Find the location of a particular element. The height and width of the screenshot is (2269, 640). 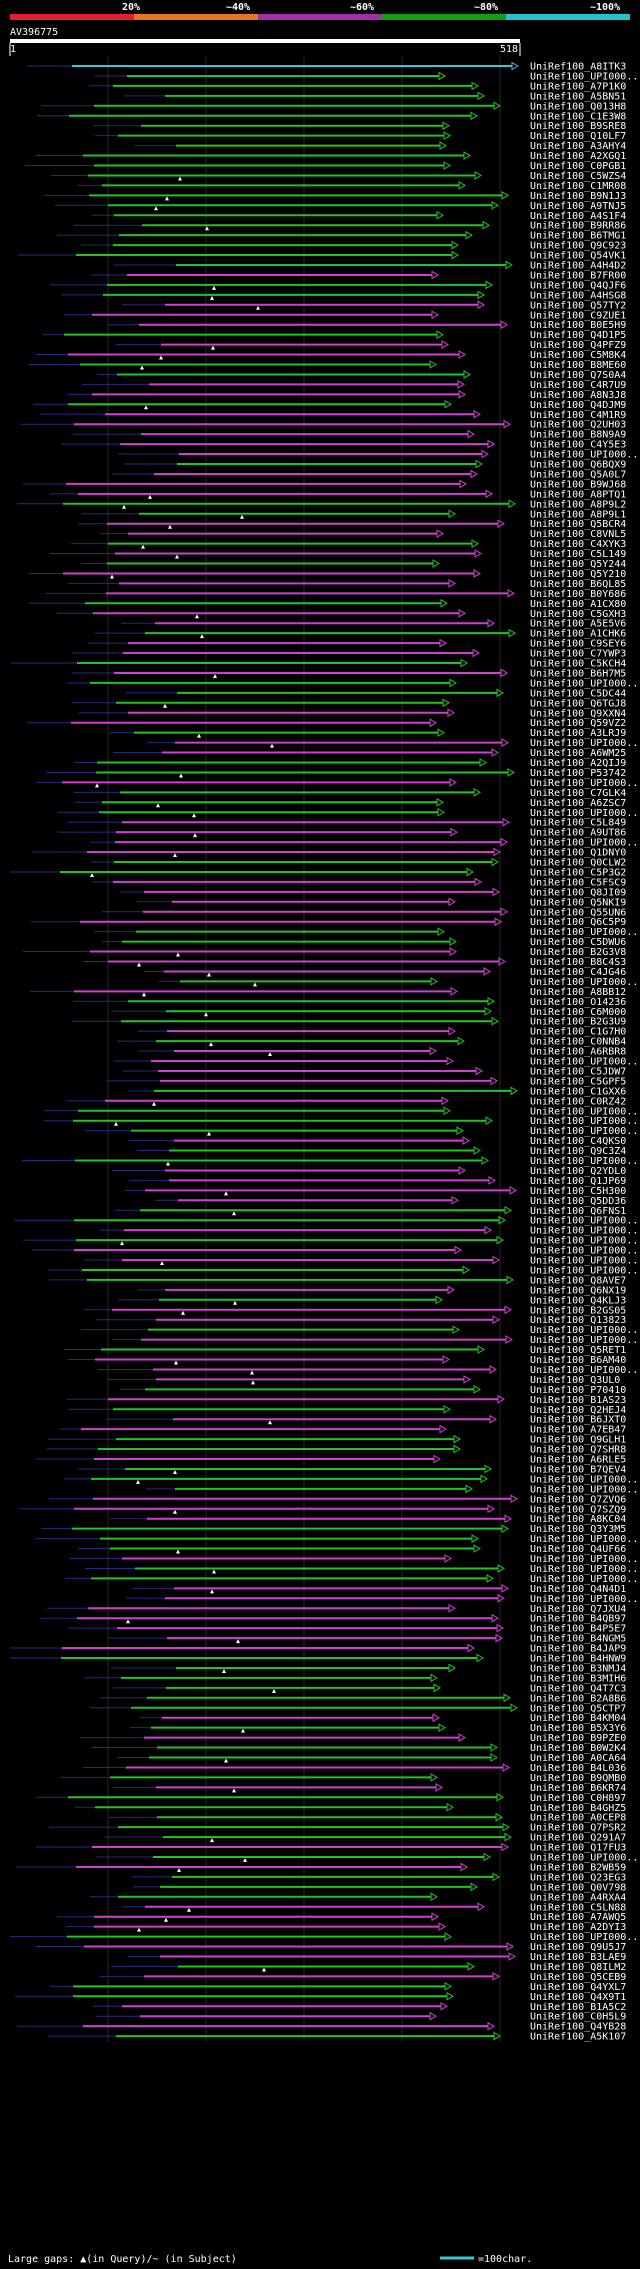

hit-label-link: UniRef100_Q4N4D1 is located at coordinates (578, 1589).